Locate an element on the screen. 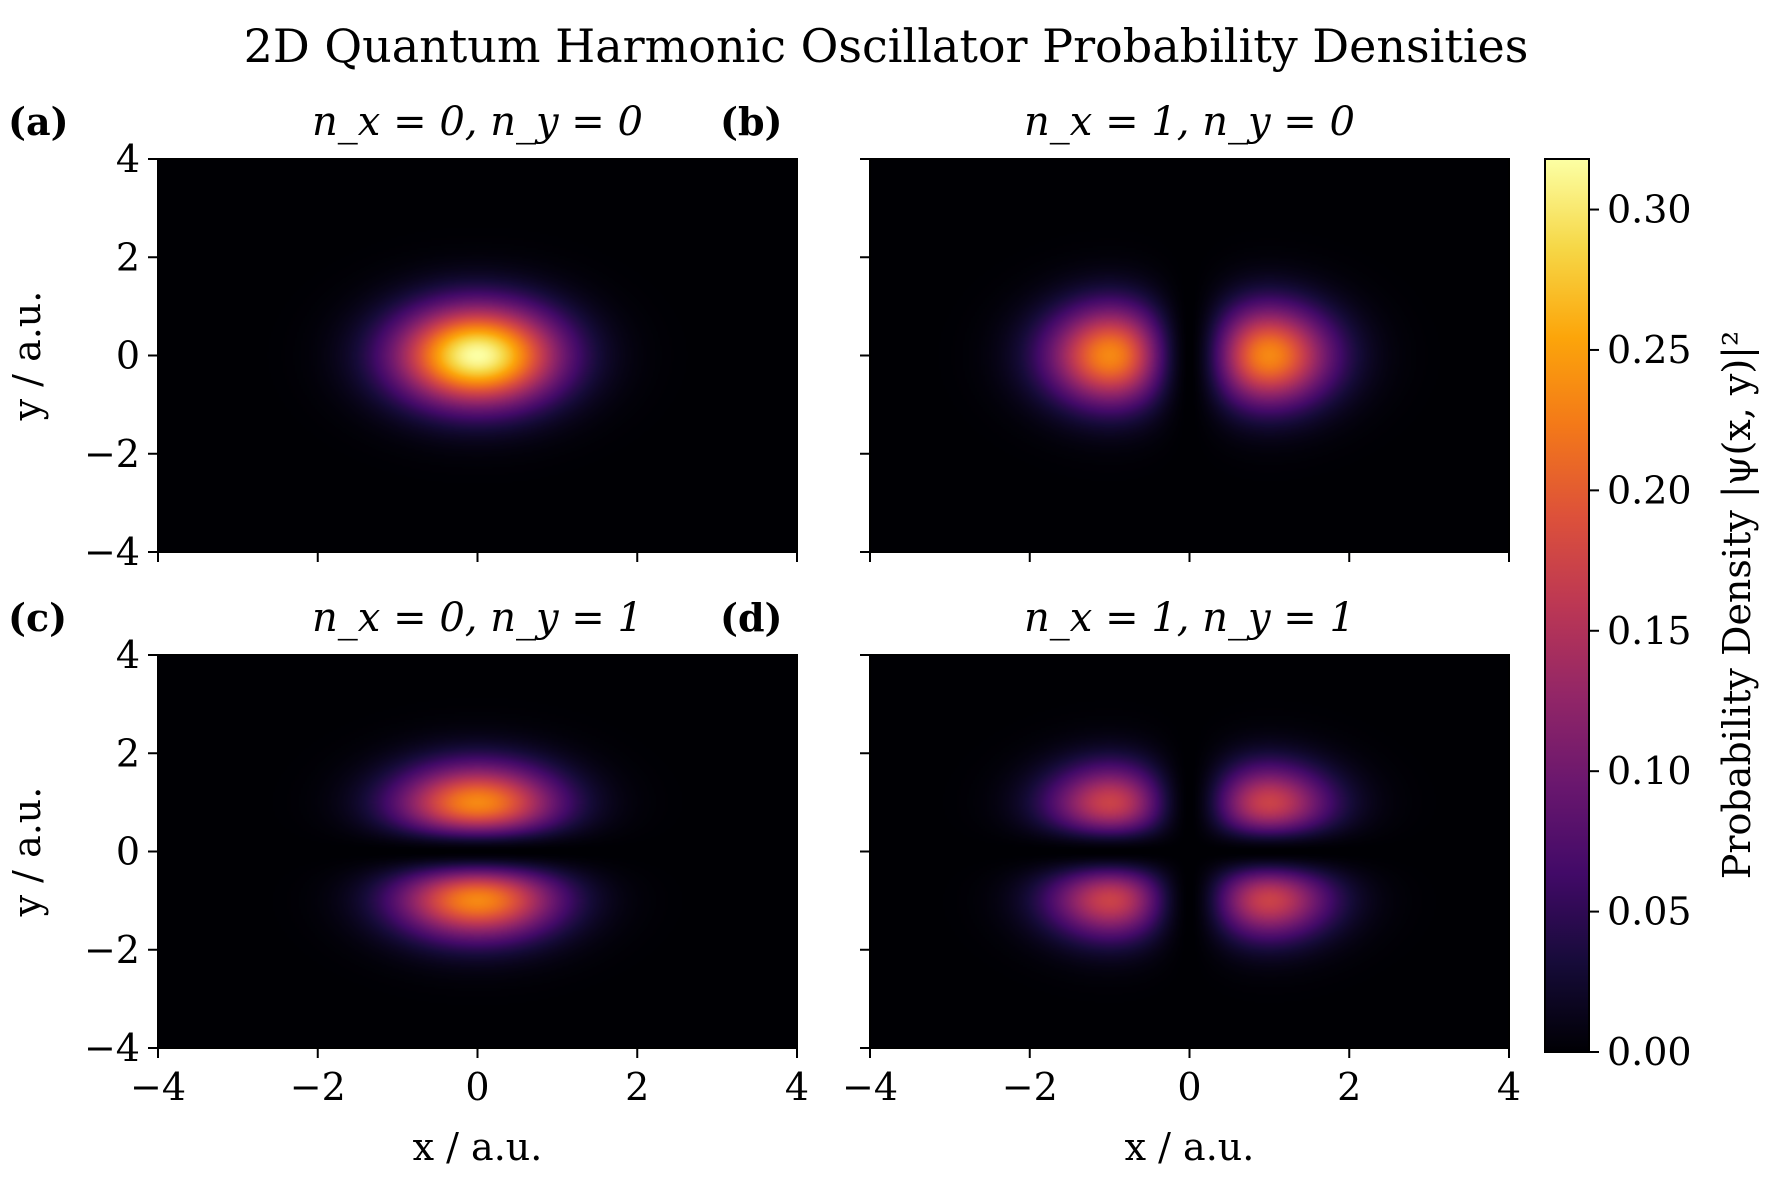  colorbar-tick-label: 0.20 is located at coordinates (1649, 490).